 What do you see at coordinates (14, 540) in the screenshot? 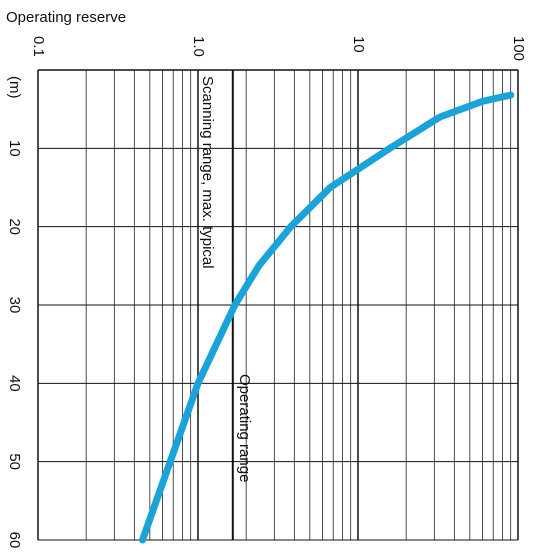
I see `y-tick-label: 60` at bounding box center [14, 540].